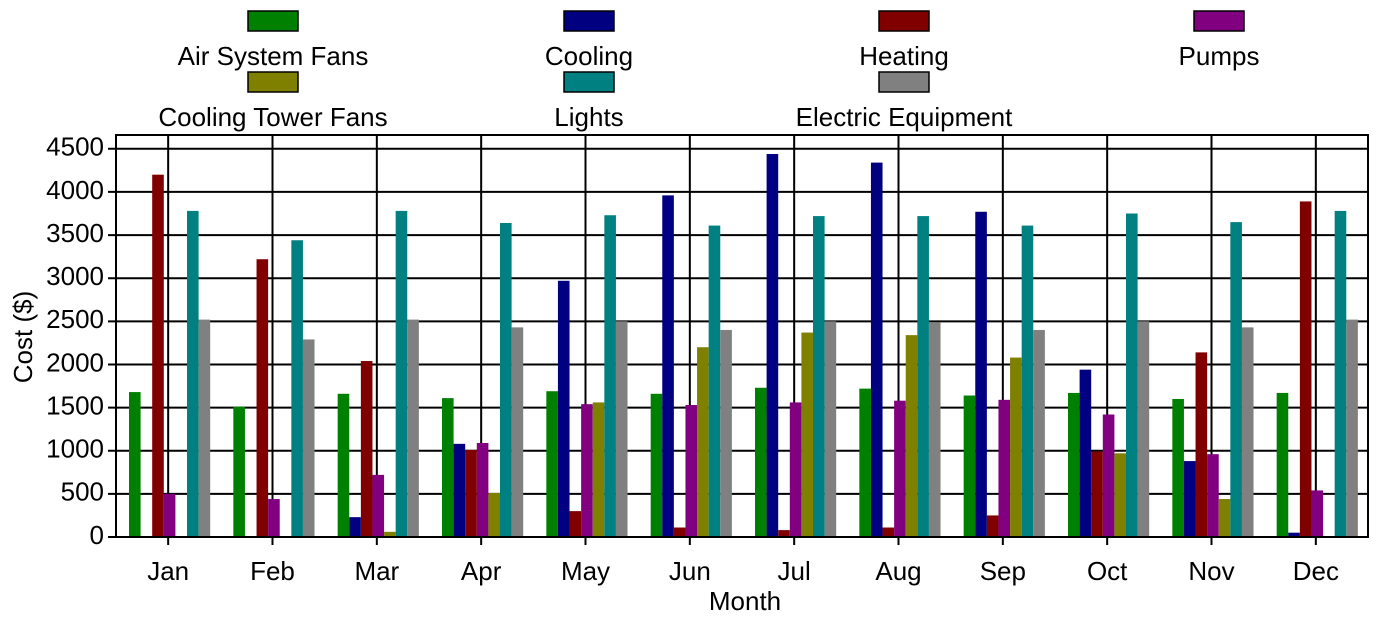  What do you see at coordinates (1211, 571) in the screenshot?
I see `x-tick-label: Nov` at bounding box center [1211, 571].